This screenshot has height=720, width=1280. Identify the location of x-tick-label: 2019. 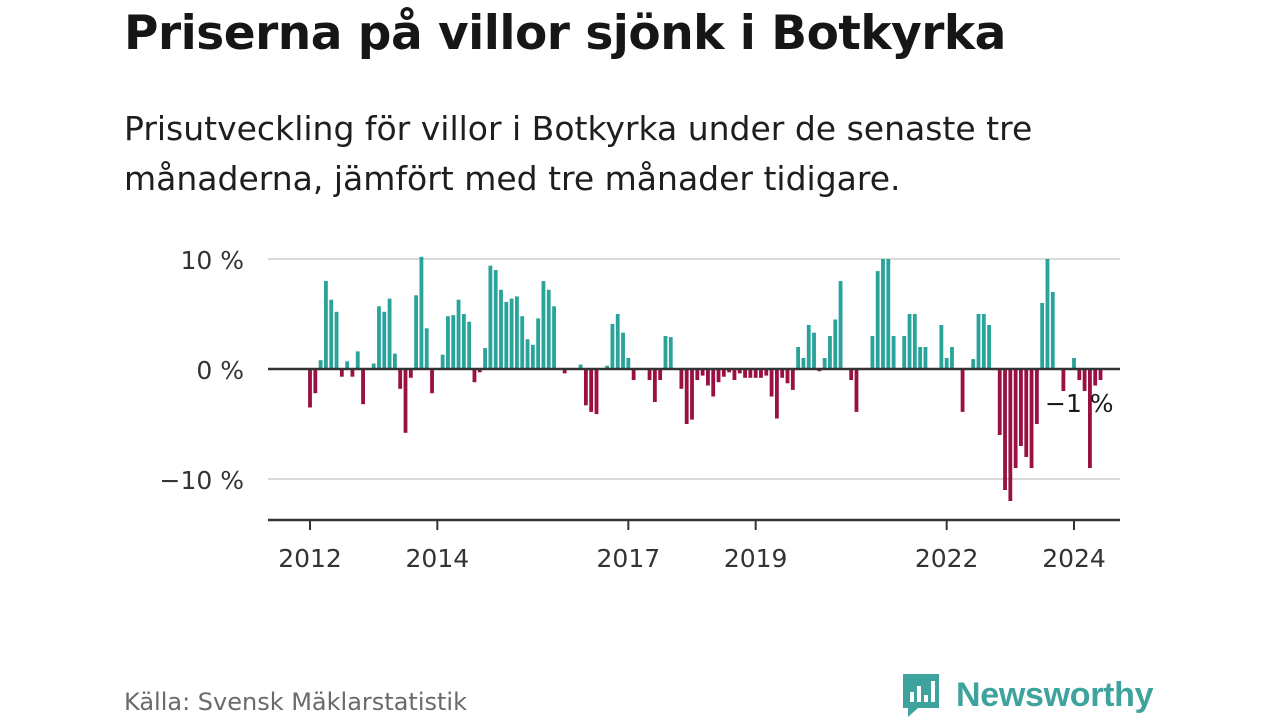
(756, 558).